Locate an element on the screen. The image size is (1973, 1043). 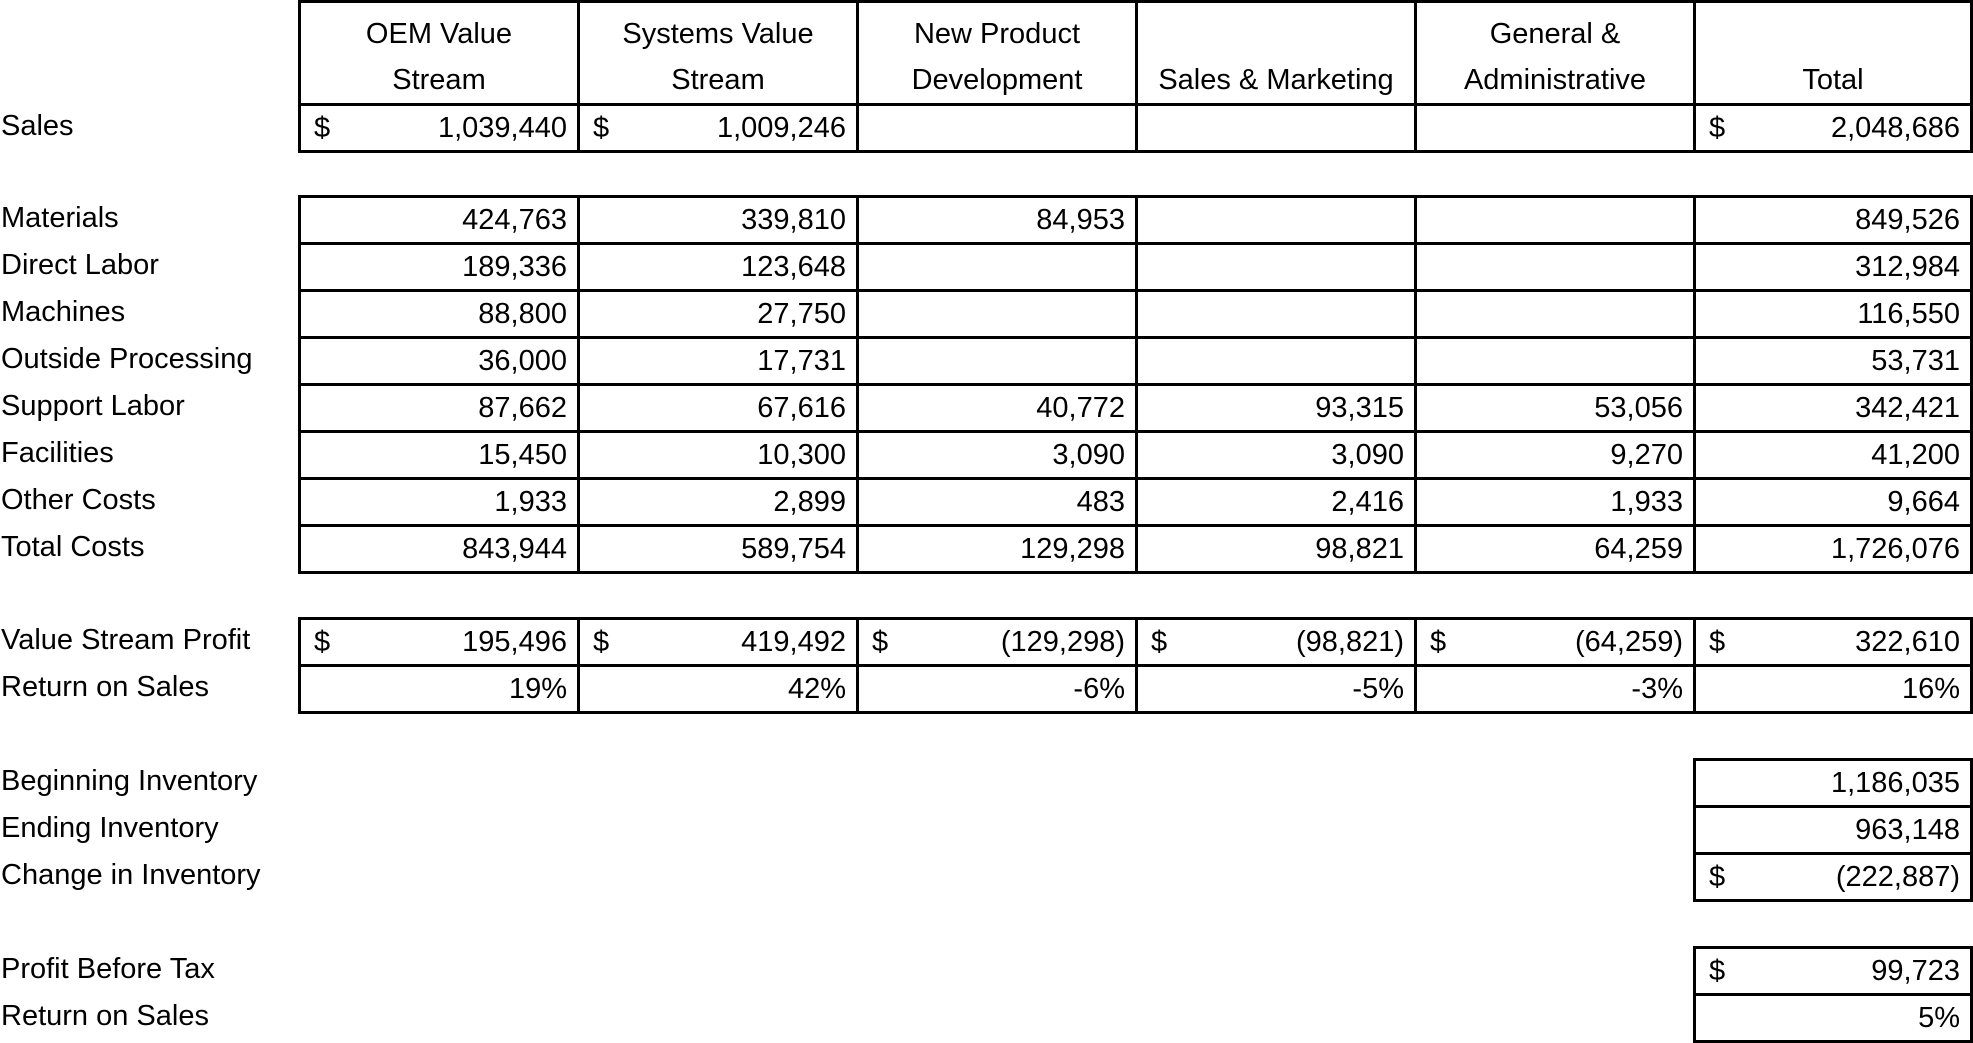
cost-cell: 849,526 is located at coordinates (1833, 218).